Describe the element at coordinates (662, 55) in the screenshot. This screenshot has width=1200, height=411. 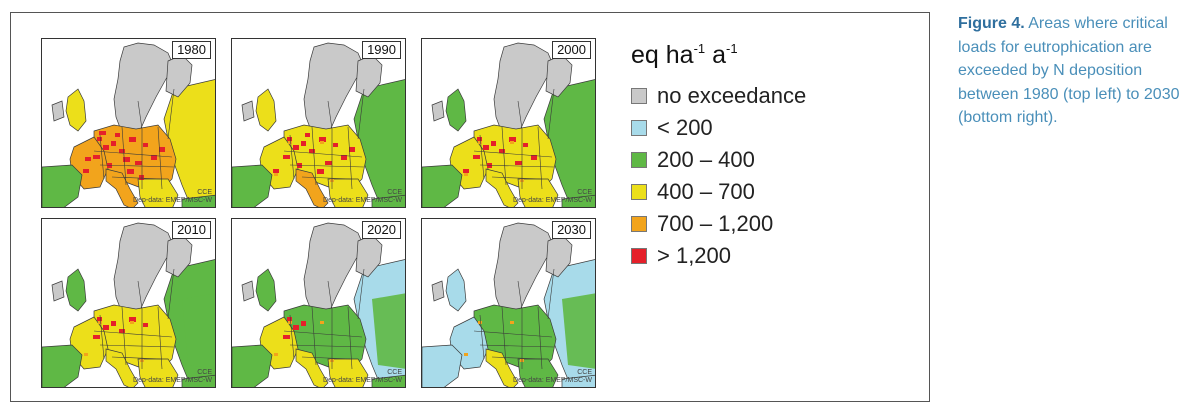
I see `legend-unit-main: eq ha` at that location.